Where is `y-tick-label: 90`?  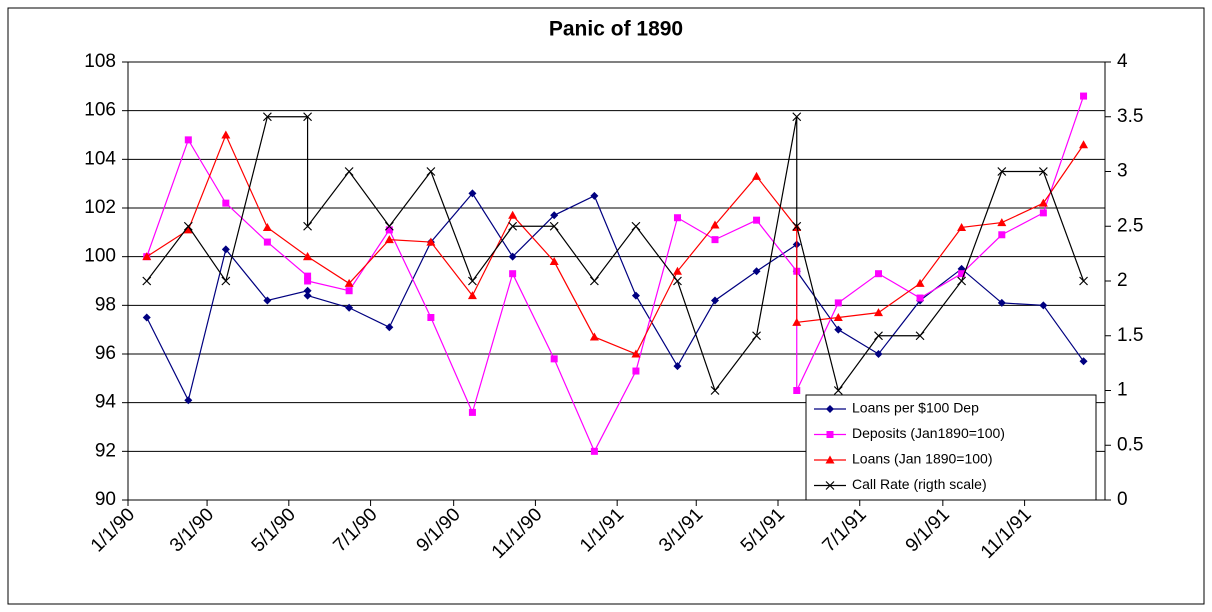 y-tick-label: 90 is located at coordinates (105, 499).